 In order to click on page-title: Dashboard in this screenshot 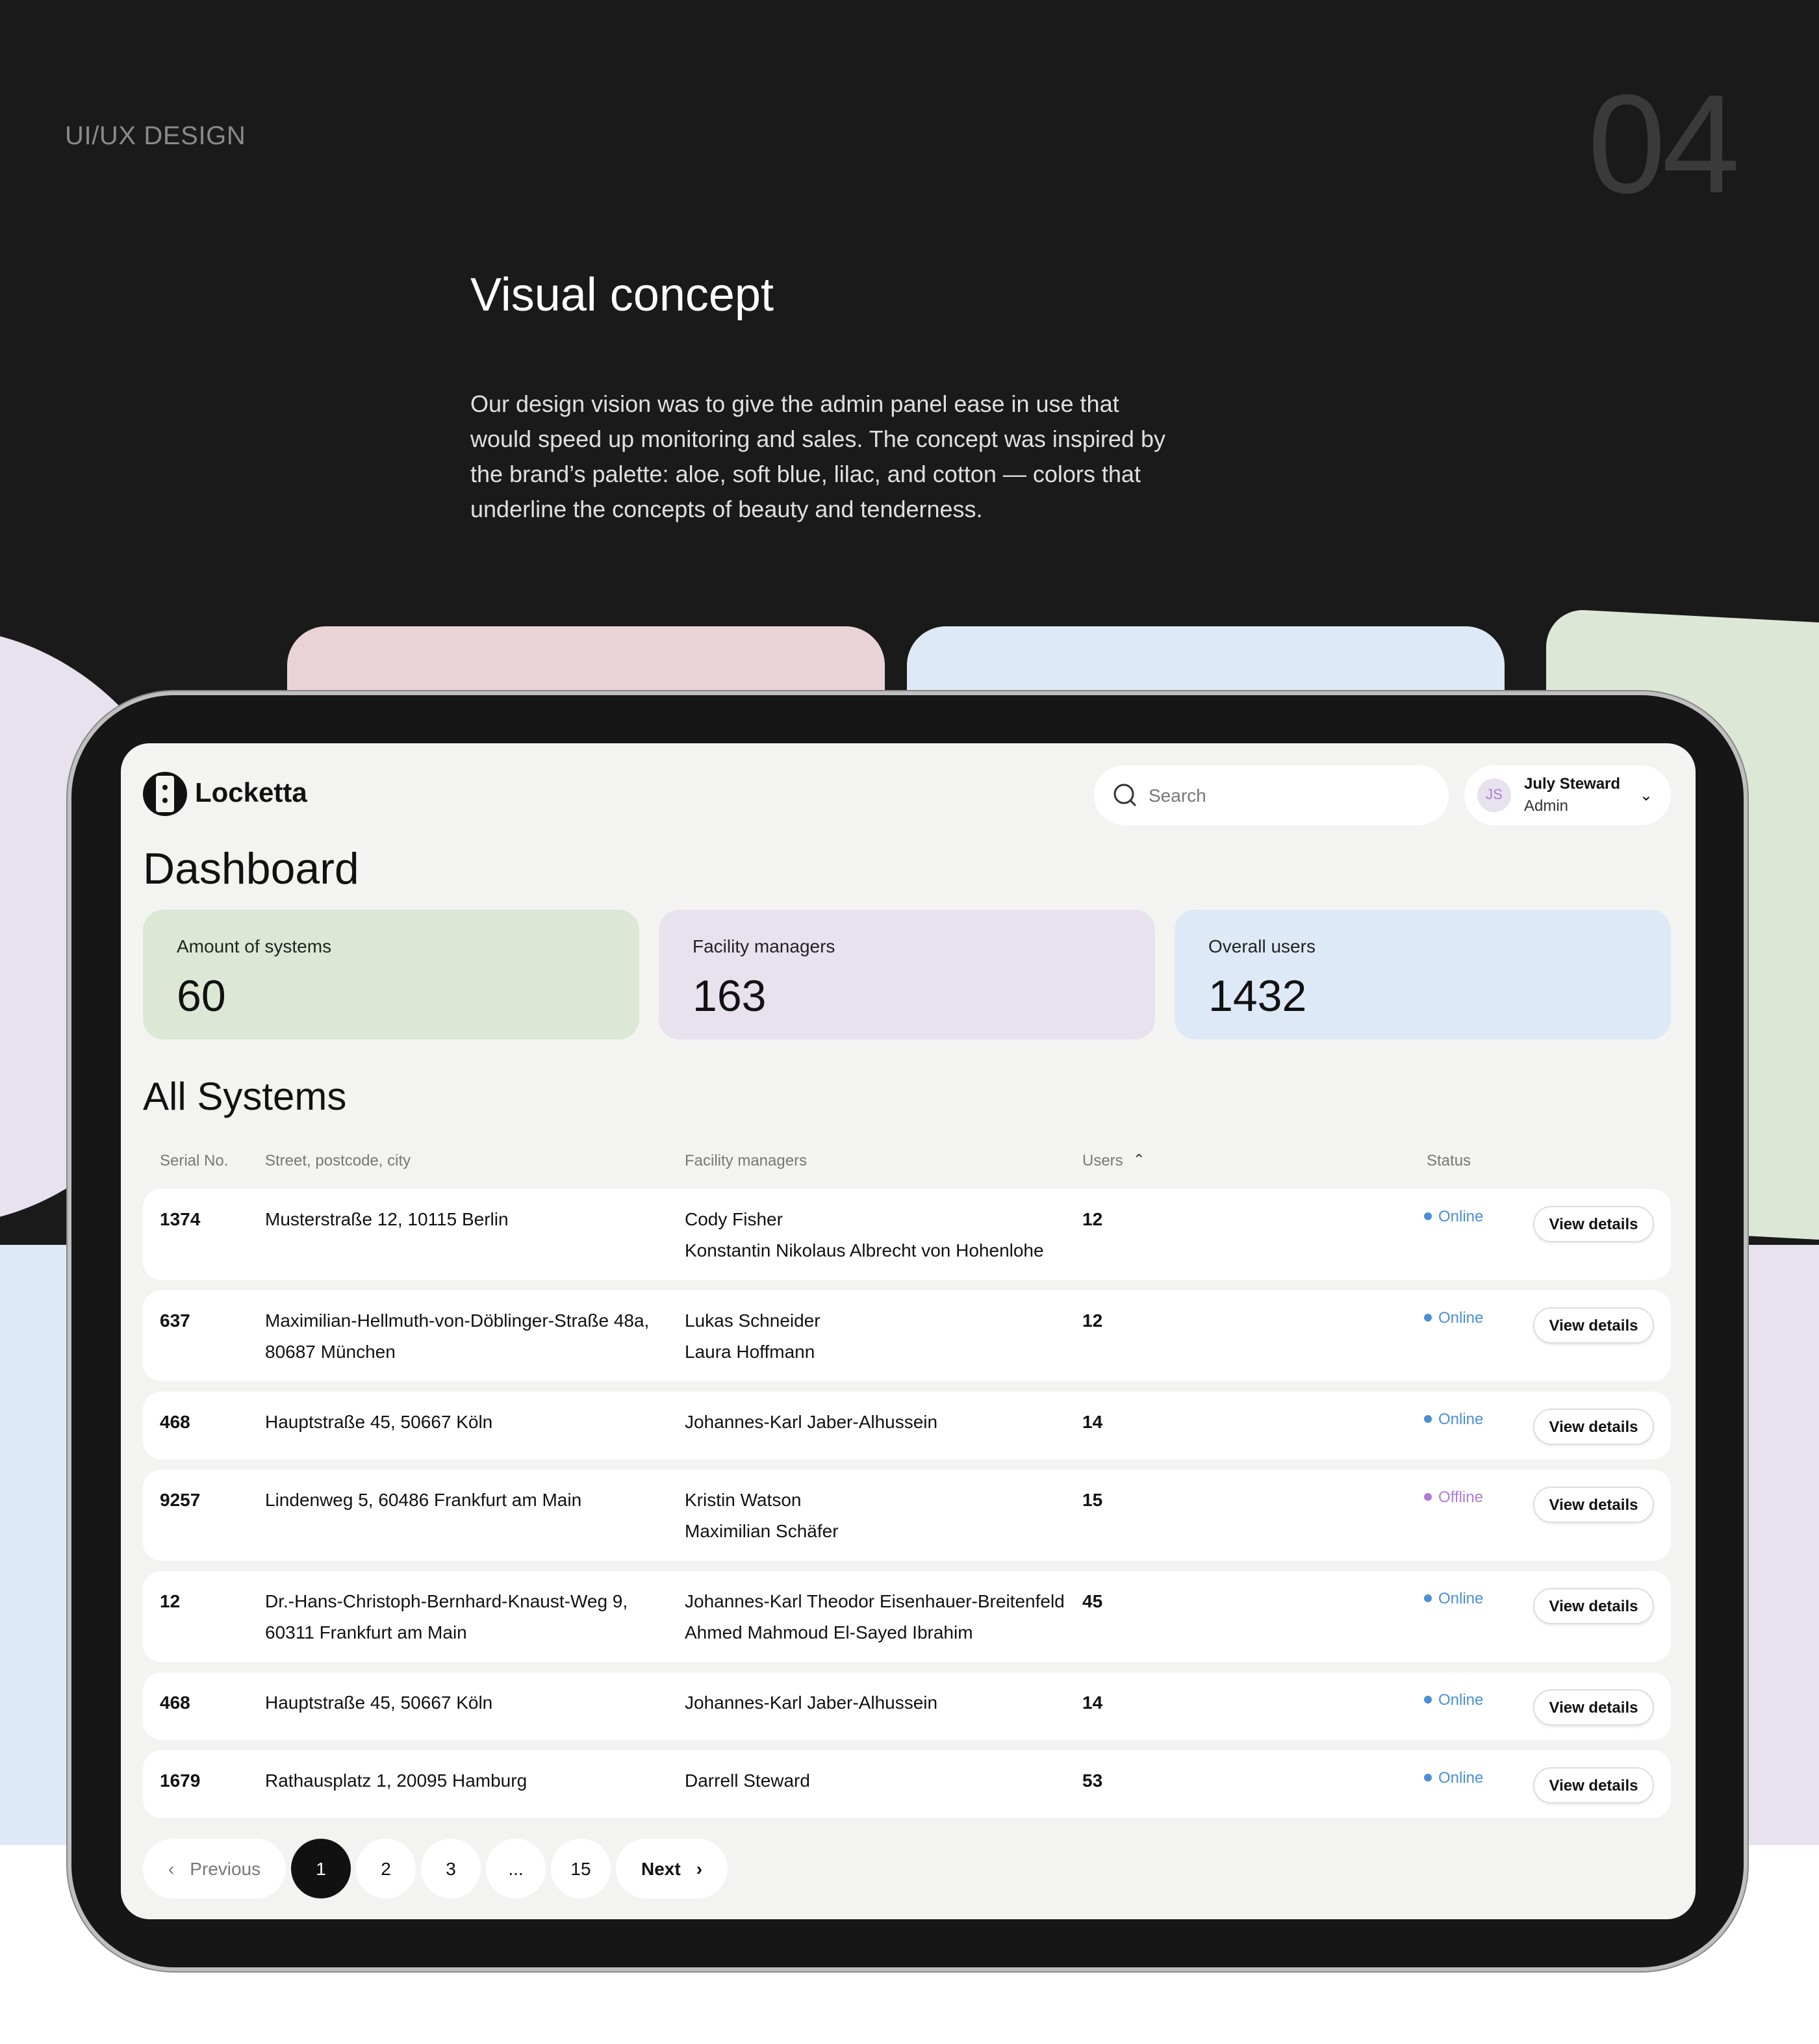, I will do `click(251, 869)`.